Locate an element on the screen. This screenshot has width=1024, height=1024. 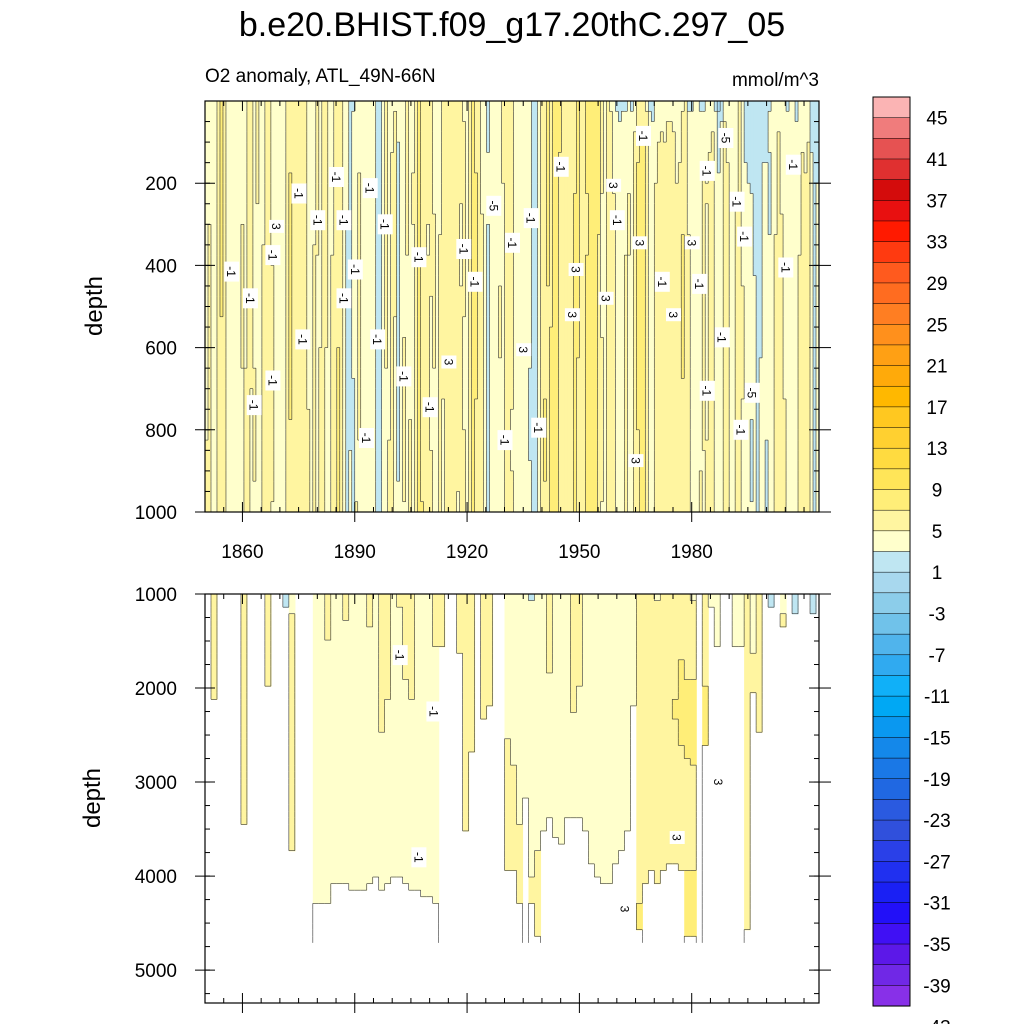
upper-x-tick-label: 1890 is located at coordinates (355, 552).